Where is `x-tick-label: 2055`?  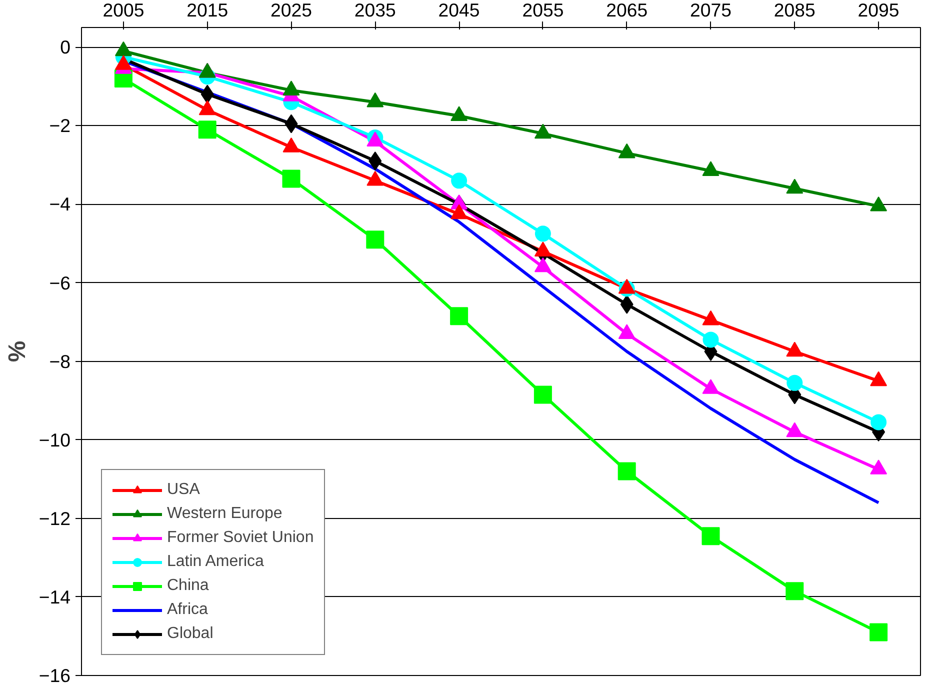 x-tick-label: 2055 is located at coordinates (543, 10).